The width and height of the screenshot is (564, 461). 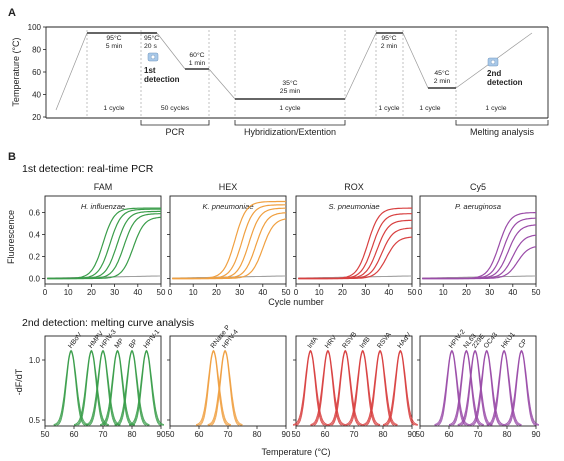 I want to click on cycles-hold-45: 1 cycle, so click(x=429, y=108).